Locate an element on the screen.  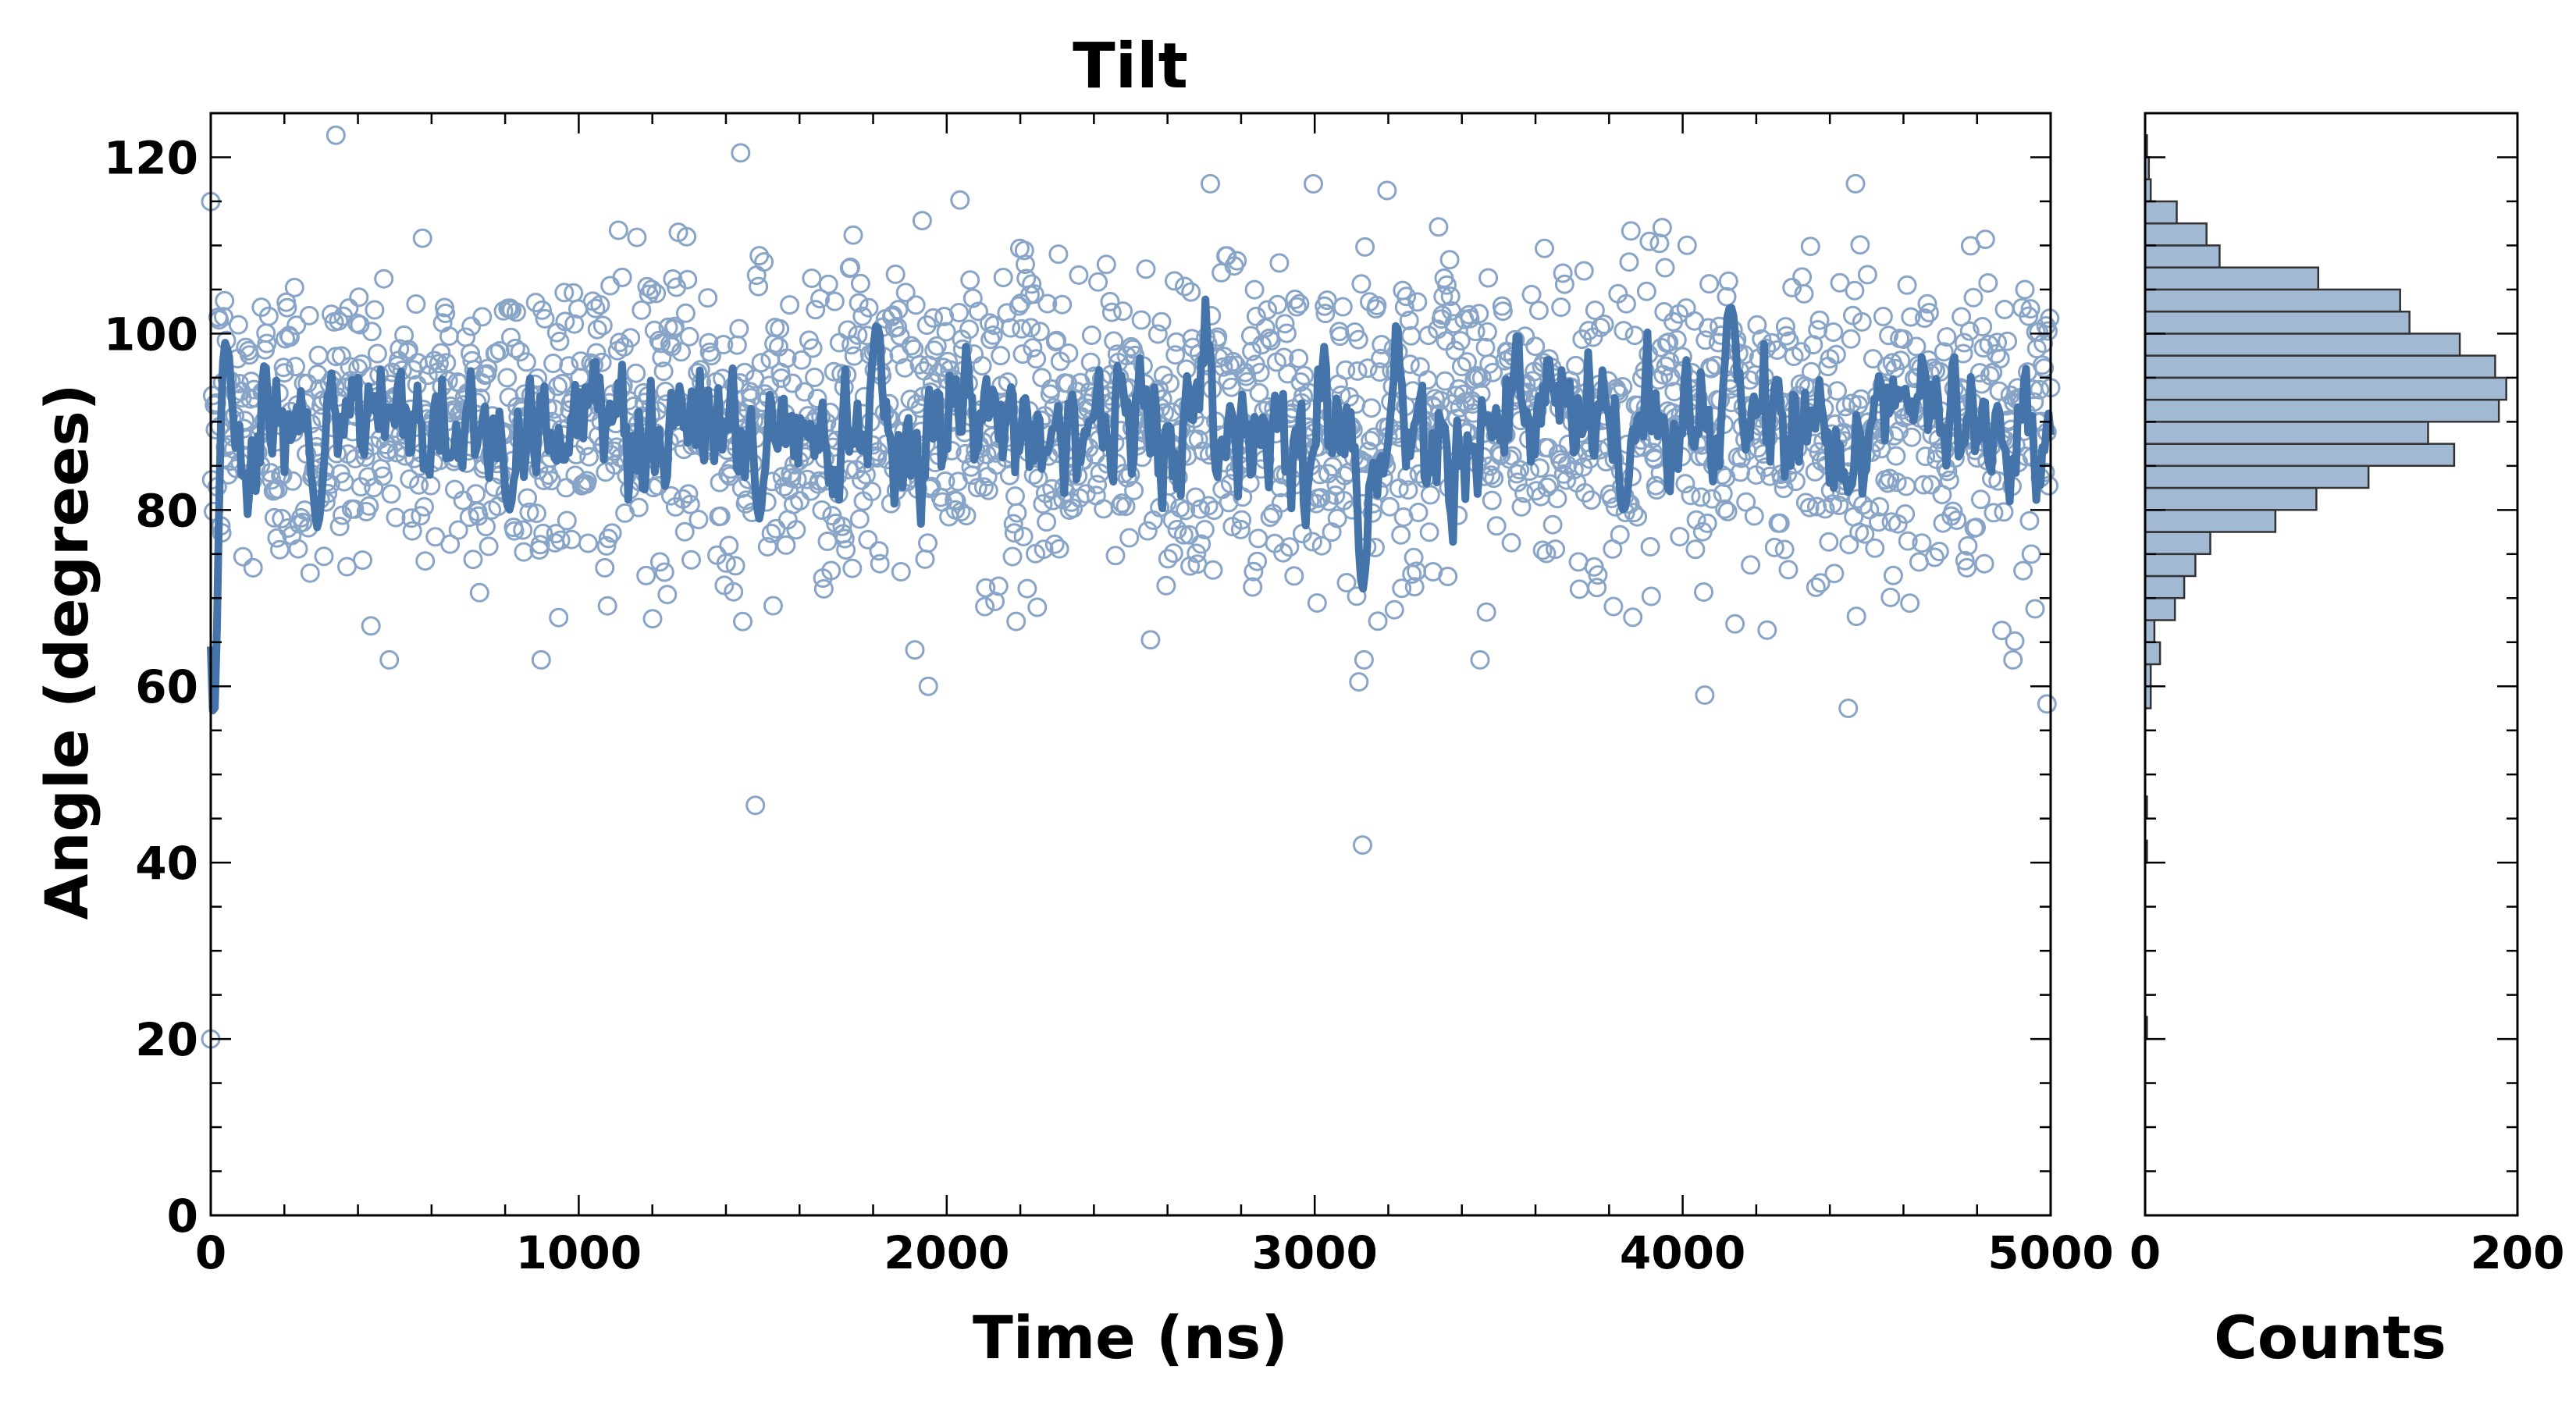
hist-x-tick-label: 200 is located at coordinates (2517, 1252).